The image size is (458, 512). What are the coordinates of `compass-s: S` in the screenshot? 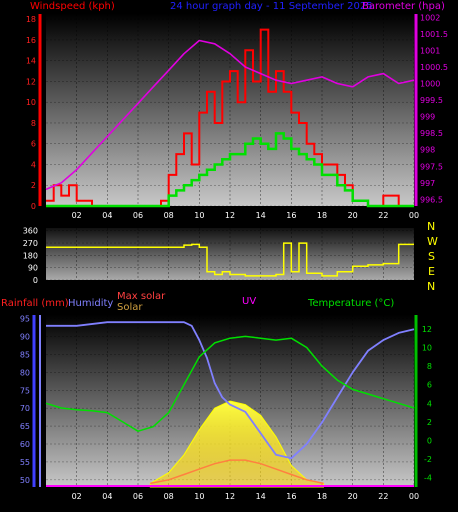 It's located at (431, 256).